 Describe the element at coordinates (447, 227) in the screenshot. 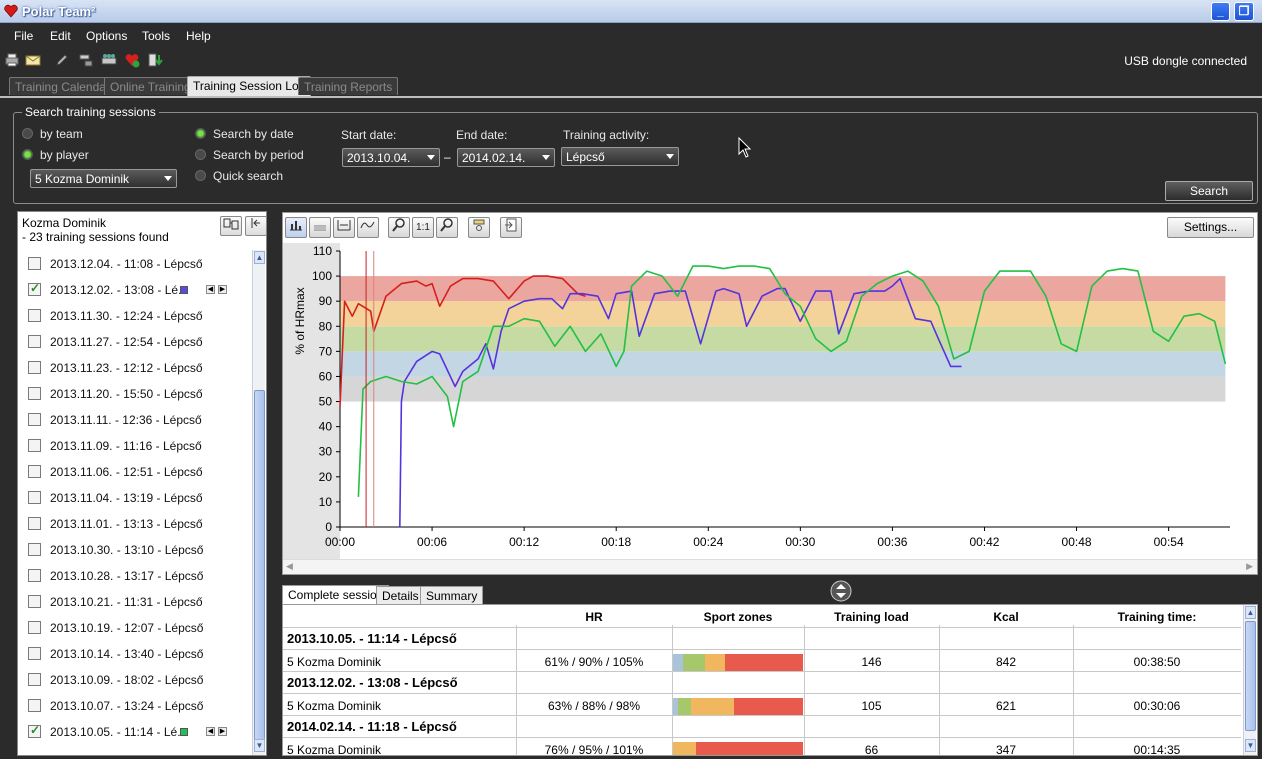

I see `zoom-out-button` at that location.